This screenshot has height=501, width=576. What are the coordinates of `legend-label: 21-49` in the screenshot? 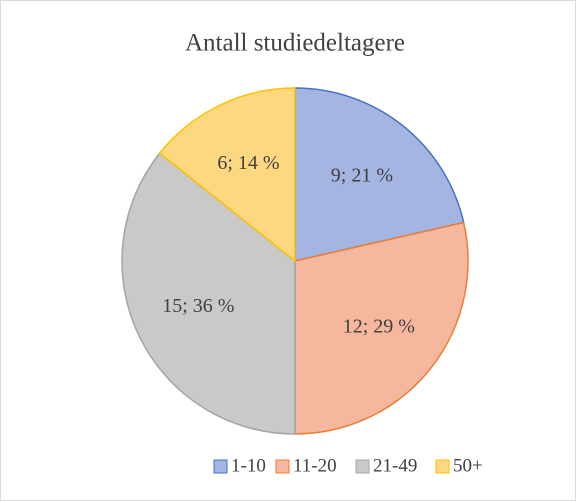 It's located at (395, 465).